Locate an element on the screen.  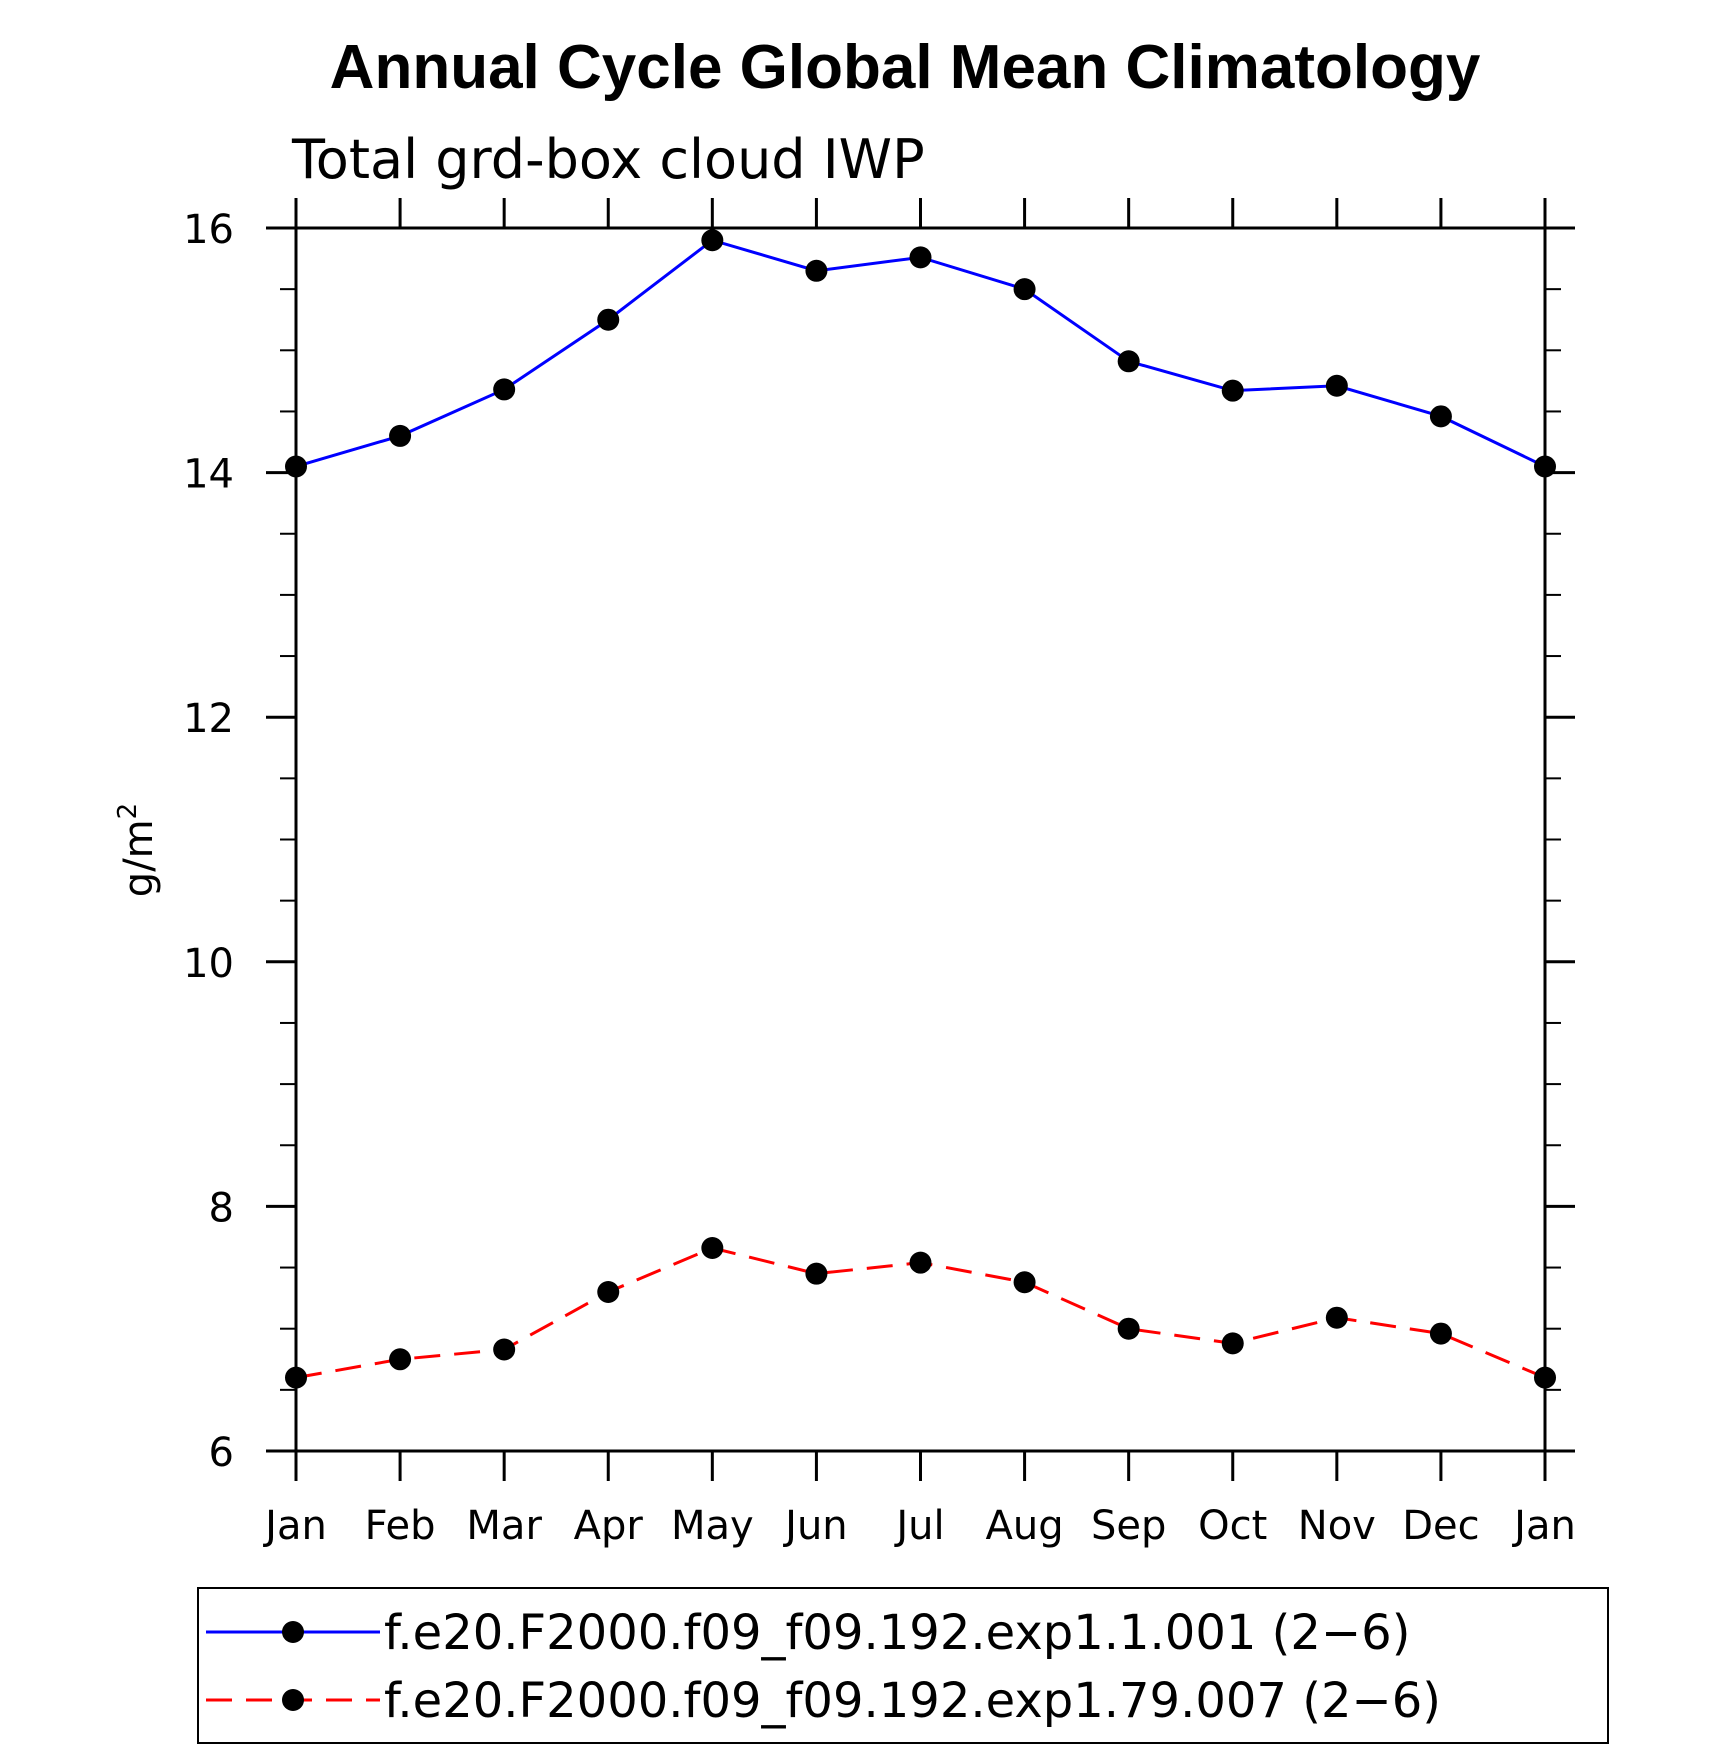
x-tick-label: Aug is located at coordinates (1025, 1526).